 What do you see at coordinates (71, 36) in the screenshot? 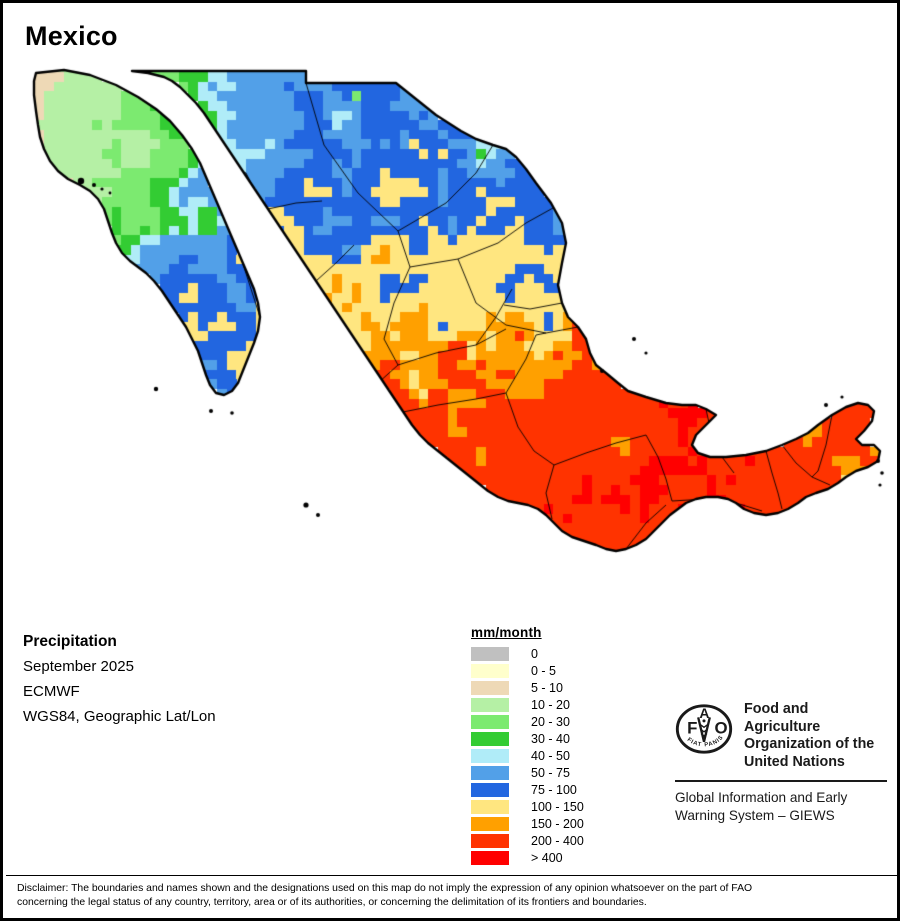
I see `page-title: Mexico` at bounding box center [71, 36].